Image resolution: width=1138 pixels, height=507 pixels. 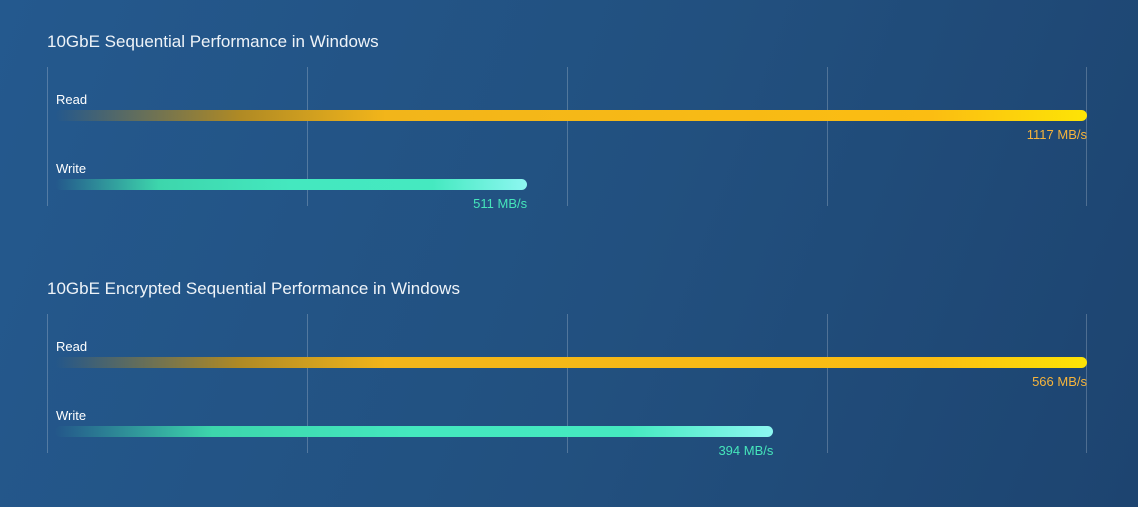 What do you see at coordinates (213, 41) in the screenshot?
I see `chart-title: 10GbE Sequential Performance in Windows` at bounding box center [213, 41].